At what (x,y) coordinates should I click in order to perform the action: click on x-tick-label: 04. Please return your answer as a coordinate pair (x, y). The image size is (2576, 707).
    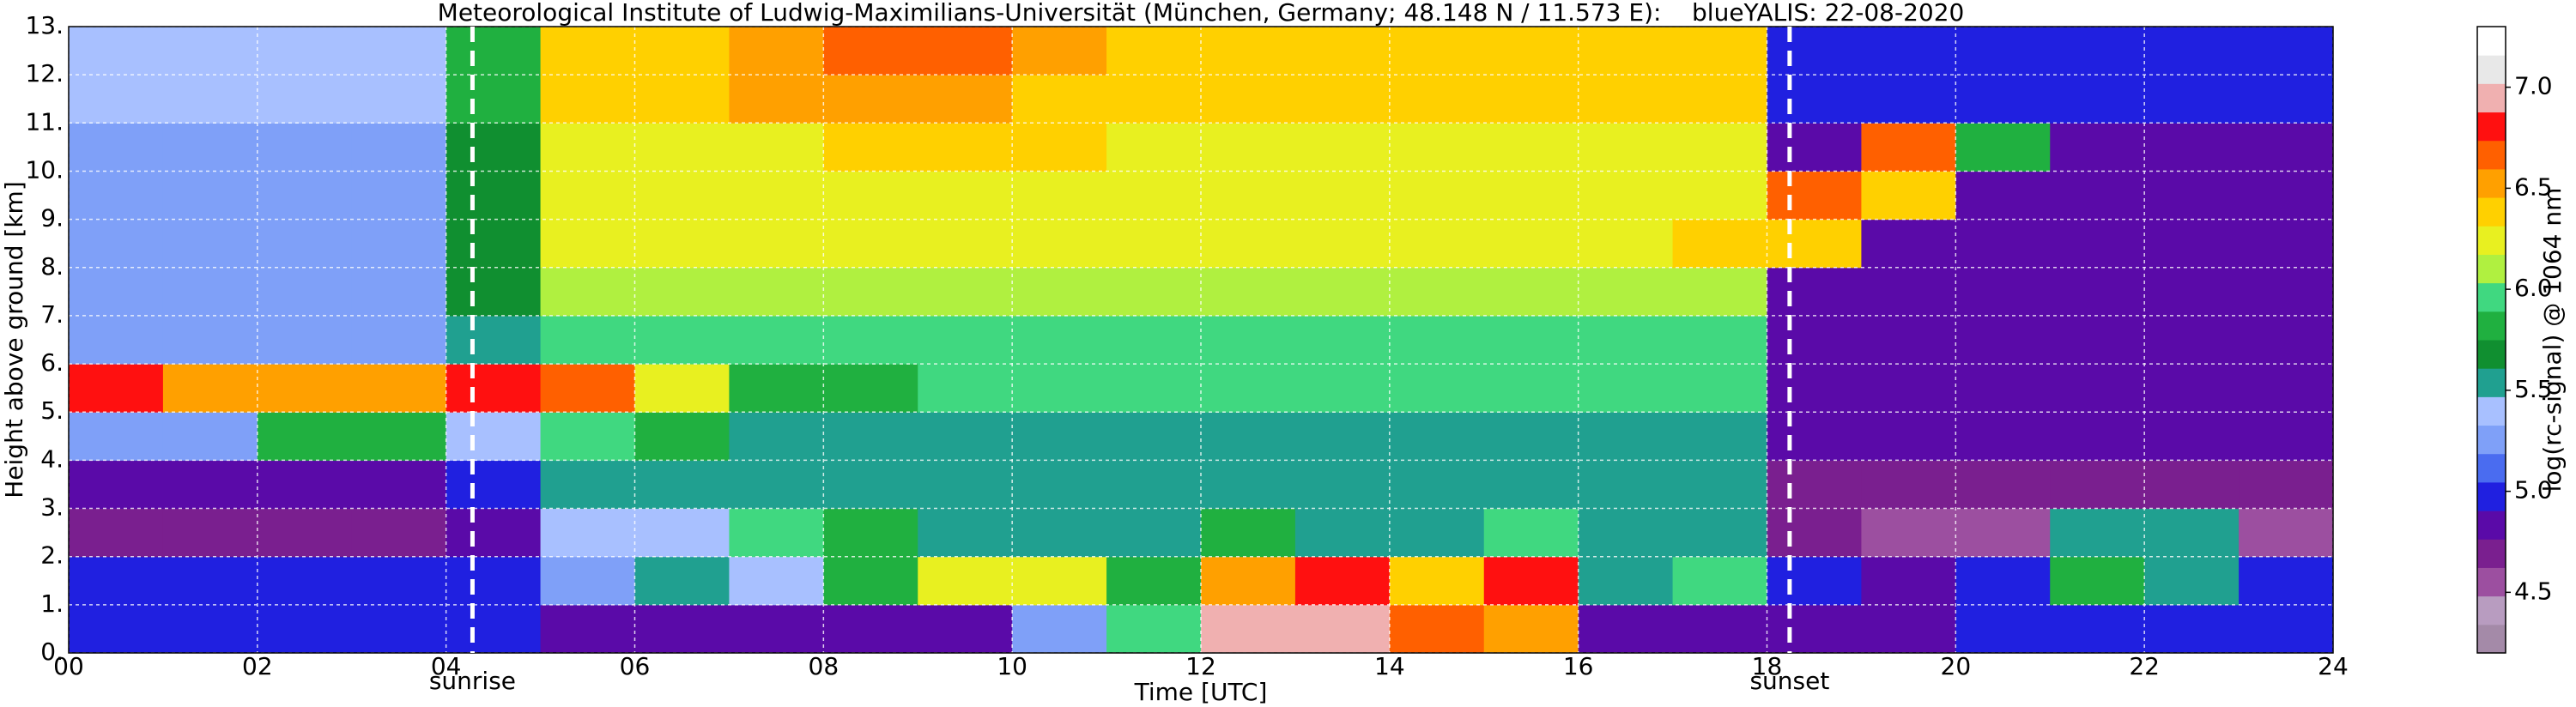
    Looking at the image, I should click on (446, 666).